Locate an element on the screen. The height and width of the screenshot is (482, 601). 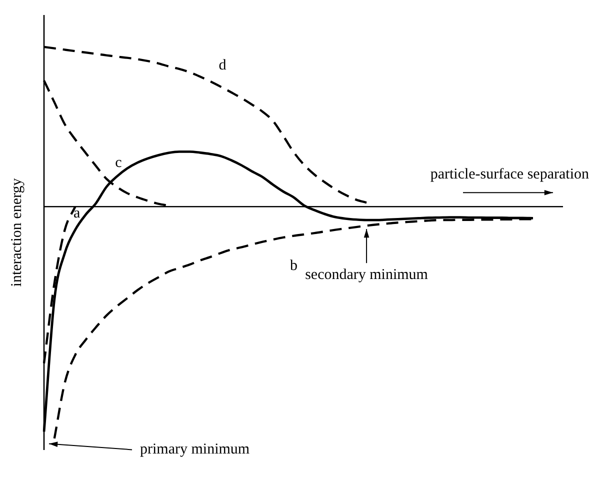
series-label: a is located at coordinates (76, 214).